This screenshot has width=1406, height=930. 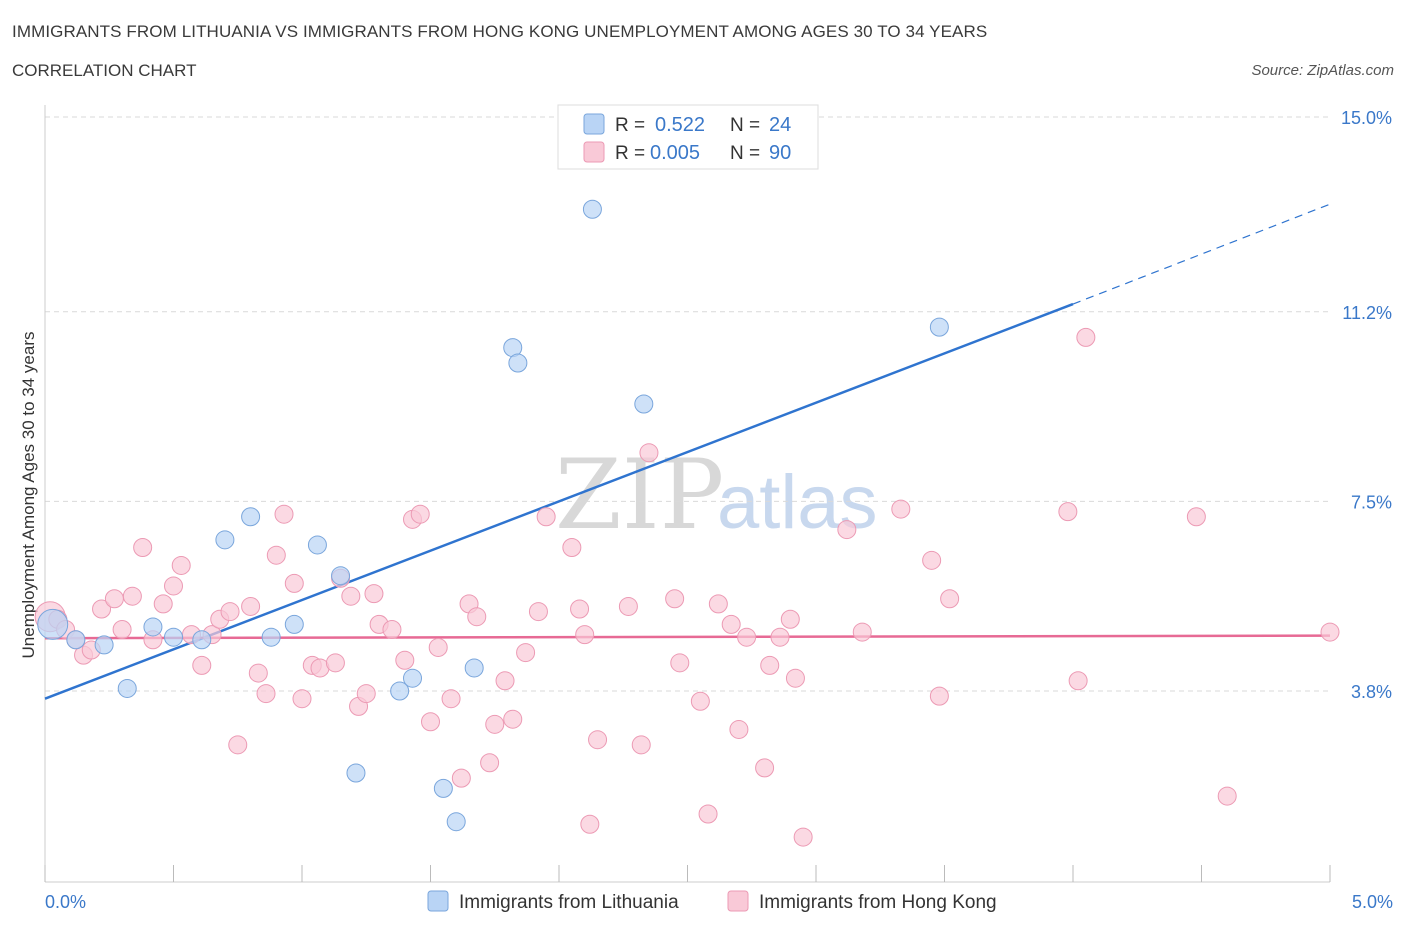 I want to click on trend-line-lithuania-extension, so click(x=1201, y=254).